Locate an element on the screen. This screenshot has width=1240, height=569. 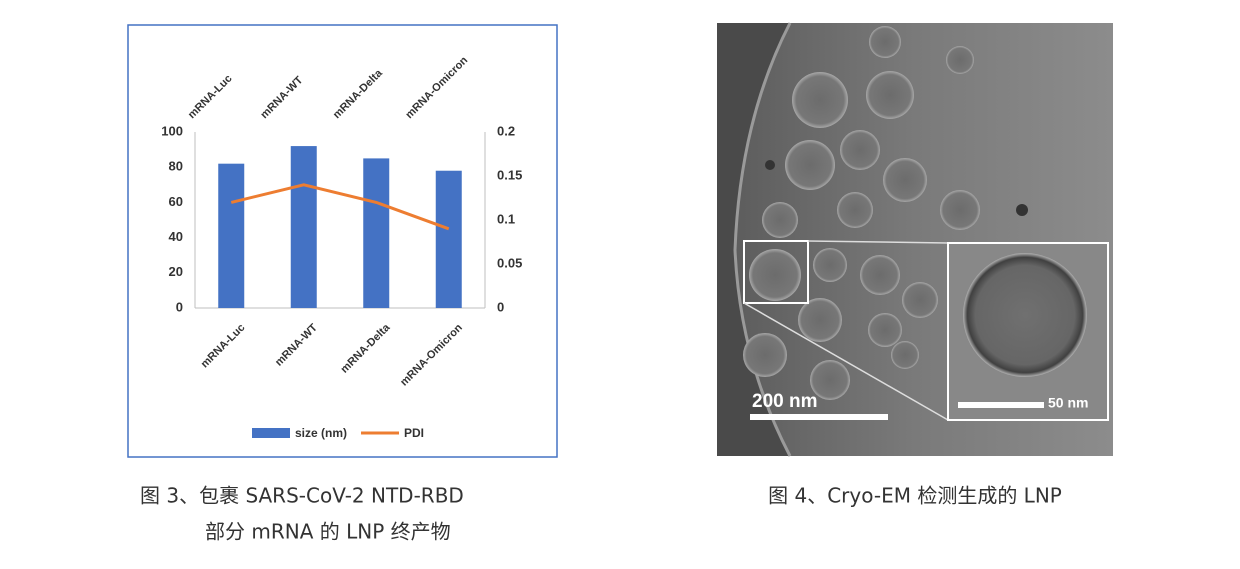
figure-caption: 部分 mRNA 的 LNP 终产物 is located at coordinates (328, 532).